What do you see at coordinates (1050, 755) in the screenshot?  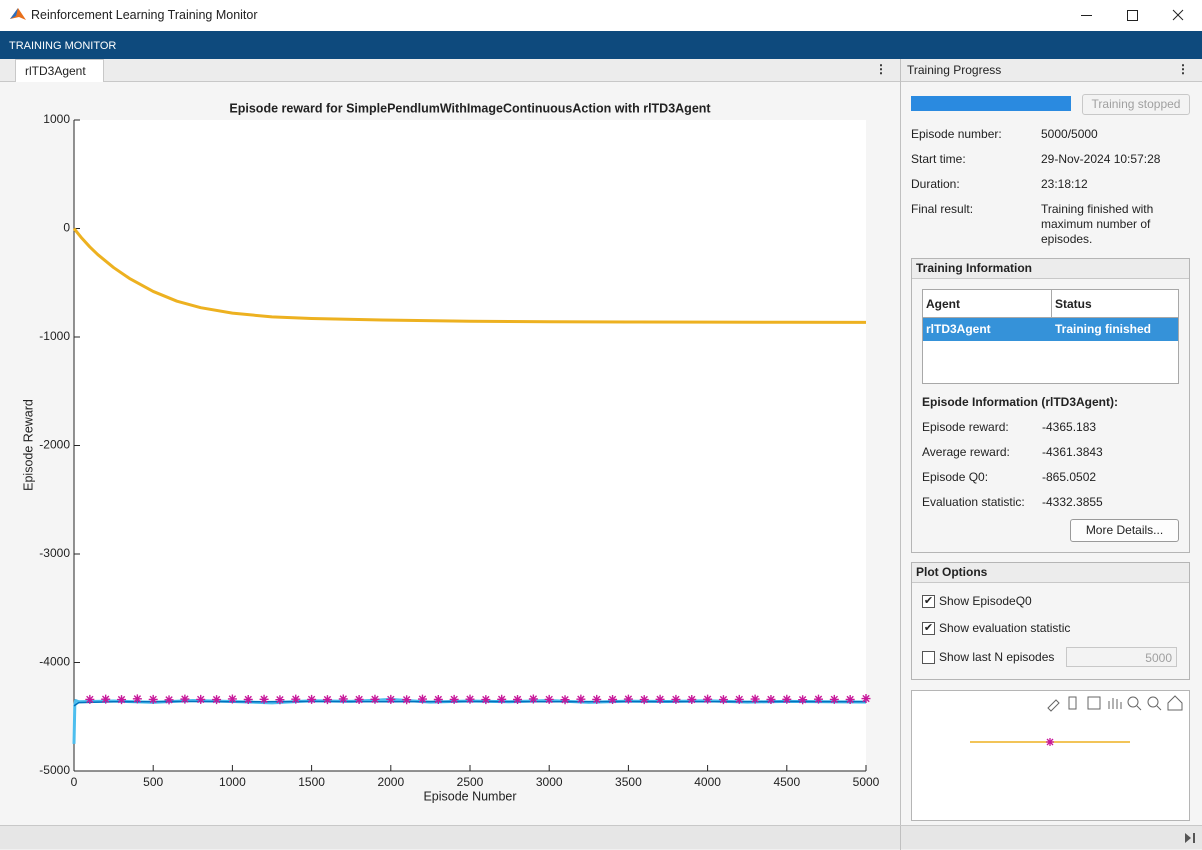 I see `legend-preview` at bounding box center [1050, 755].